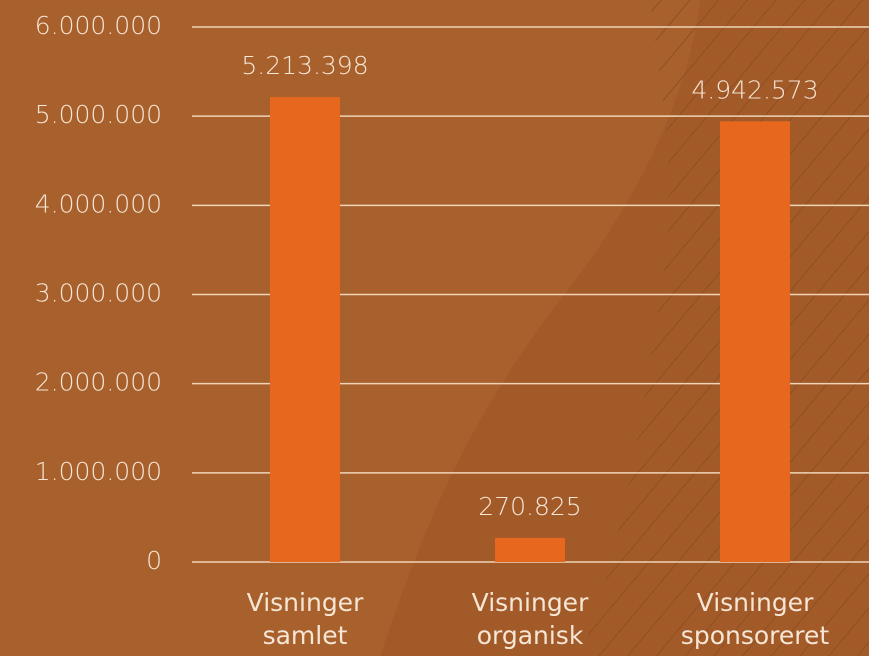  Describe the element at coordinates (304, 65) in the screenshot. I see `value-label: 5.213.398` at that location.